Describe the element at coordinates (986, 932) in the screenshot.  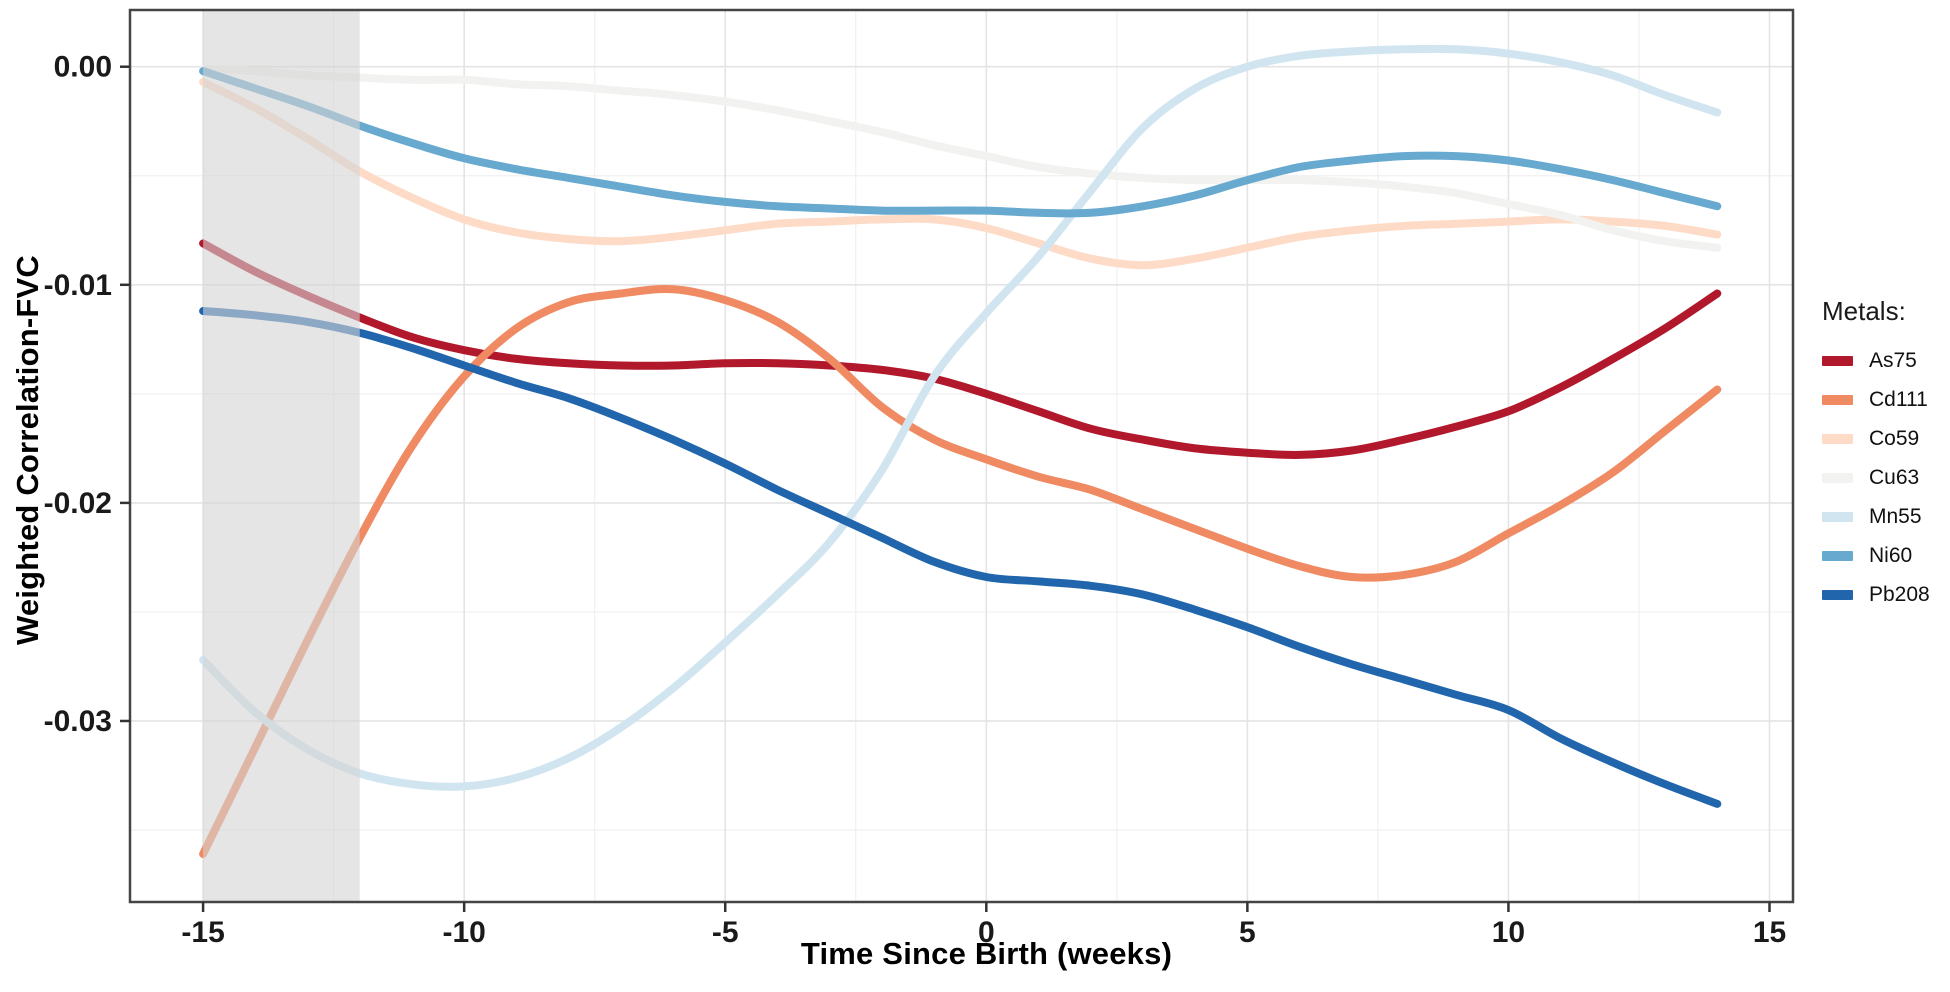
I see `x-tick-label: 0` at that location.